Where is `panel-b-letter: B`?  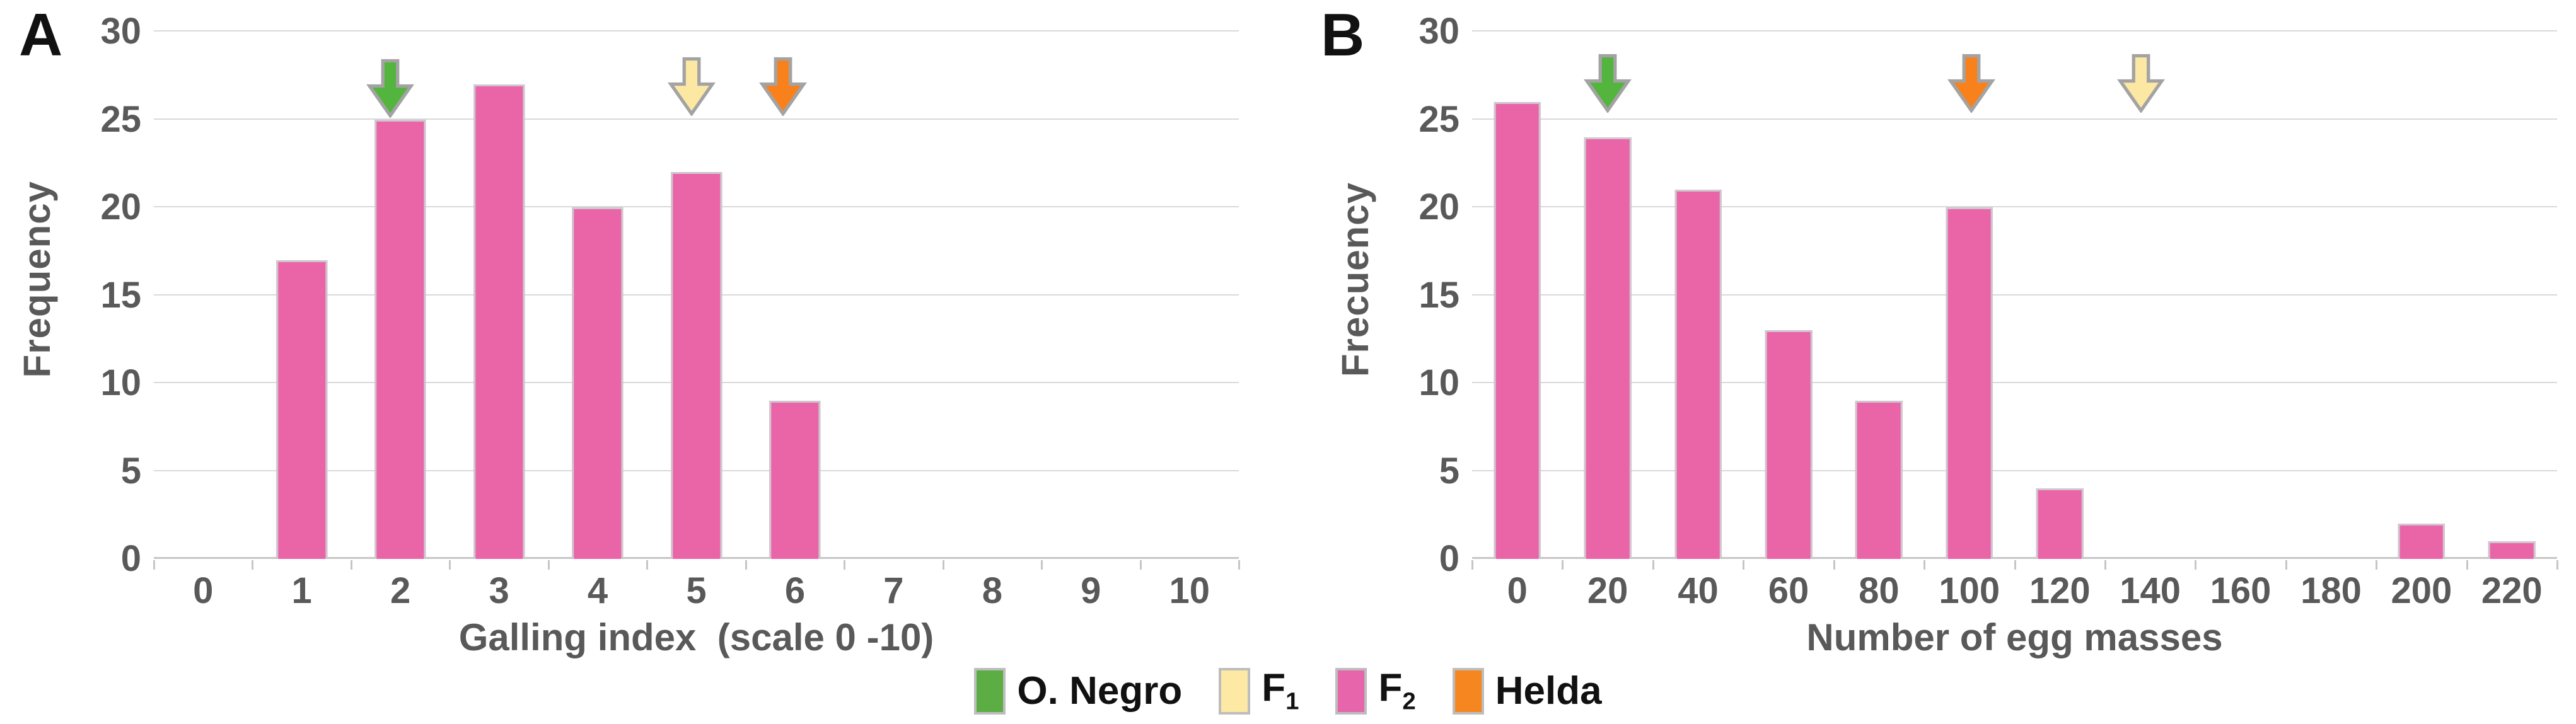
panel-b-letter: B is located at coordinates (1343, 35).